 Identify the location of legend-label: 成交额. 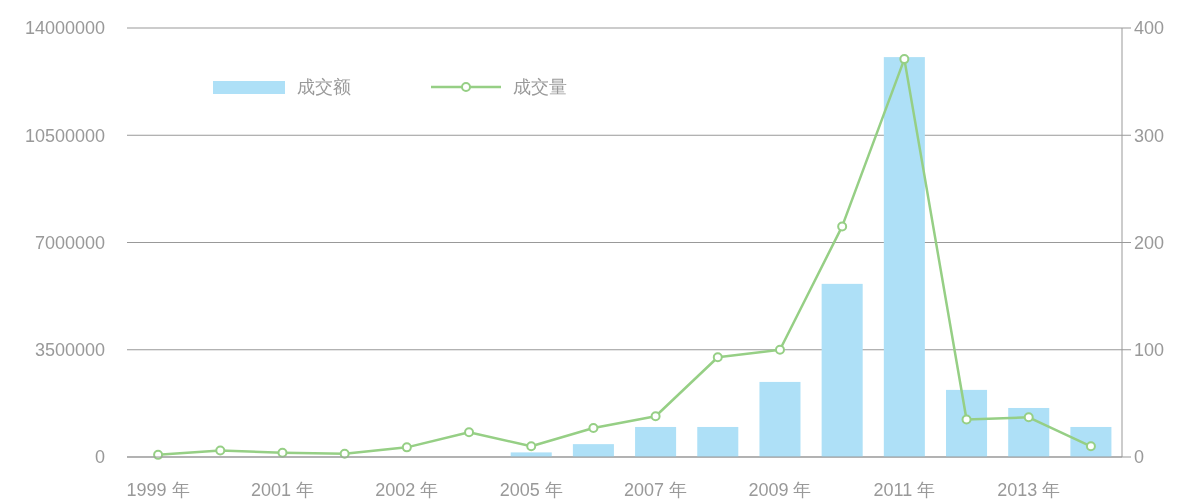
(324, 87).